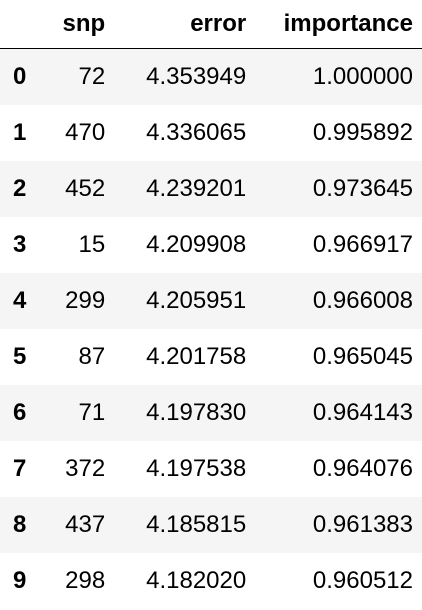 The image size is (422, 610). What do you see at coordinates (362, 188) in the screenshot?
I see `cell-importance: 0.973645` at bounding box center [362, 188].